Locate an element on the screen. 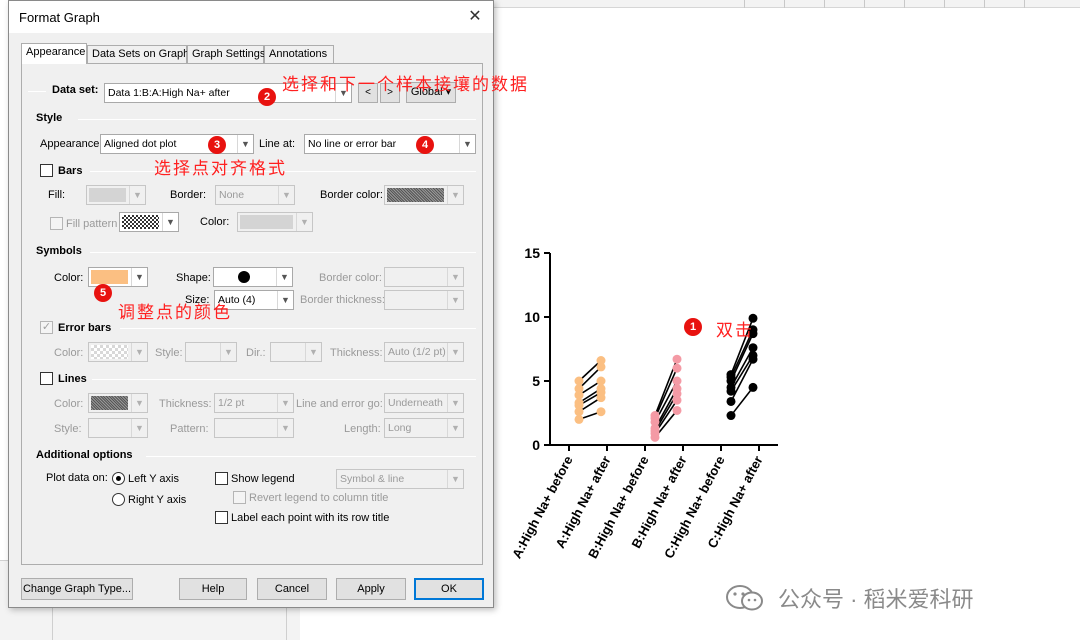 The width and height of the screenshot is (1080, 640). cancel-button: Cancel is located at coordinates (292, 589).